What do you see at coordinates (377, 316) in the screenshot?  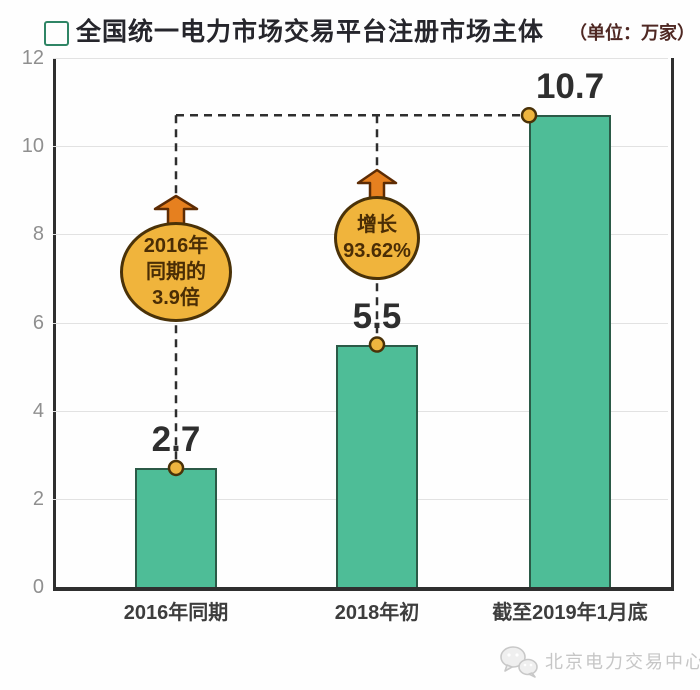 I see `bar-value-label: 5.5` at bounding box center [377, 316].